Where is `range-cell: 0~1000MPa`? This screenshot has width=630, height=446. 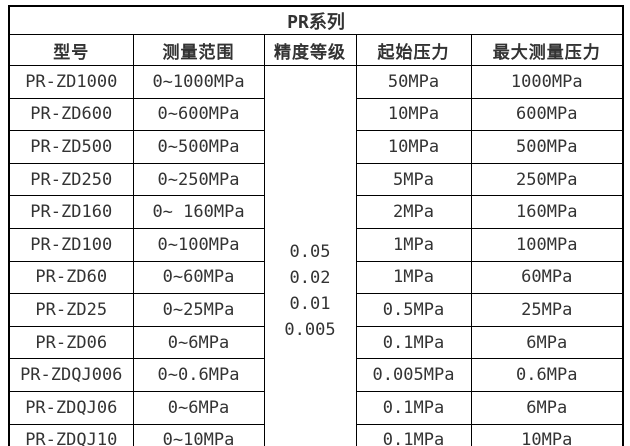 range-cell: 0~1000MPa is located at coordinates (198, 82).